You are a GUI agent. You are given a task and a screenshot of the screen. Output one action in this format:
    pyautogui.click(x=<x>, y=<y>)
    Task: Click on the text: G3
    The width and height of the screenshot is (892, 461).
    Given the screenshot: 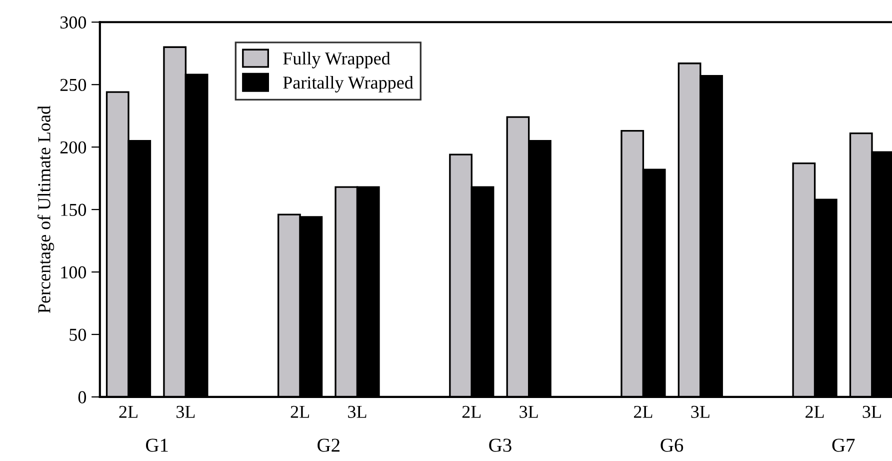 What is the action you would take?
    pyautogui.click(x=500, y=445)
    